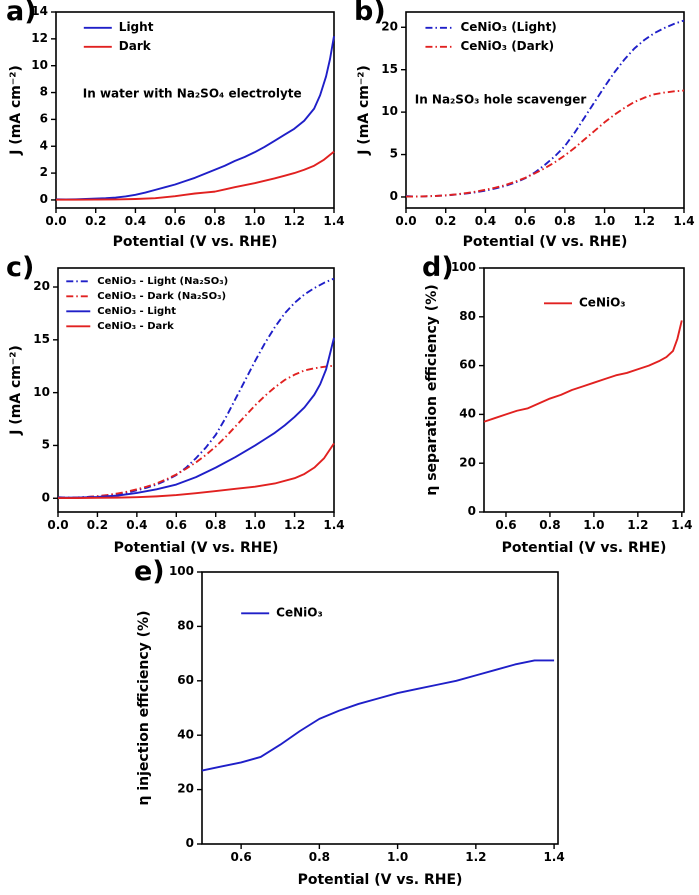 The image size is (699, 895). What do you see at coordinates (20, 267) in the screenshot?
I see `panel-label-c: c)` at bounding box center [20, 267].